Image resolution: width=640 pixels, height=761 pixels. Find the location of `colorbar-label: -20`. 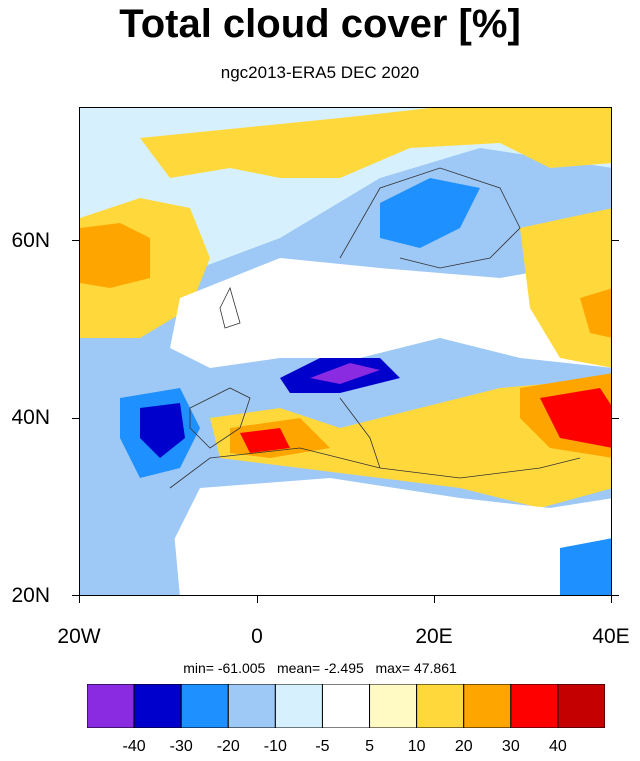

colorbar-label: -20 is located at coordinates (228, 746).